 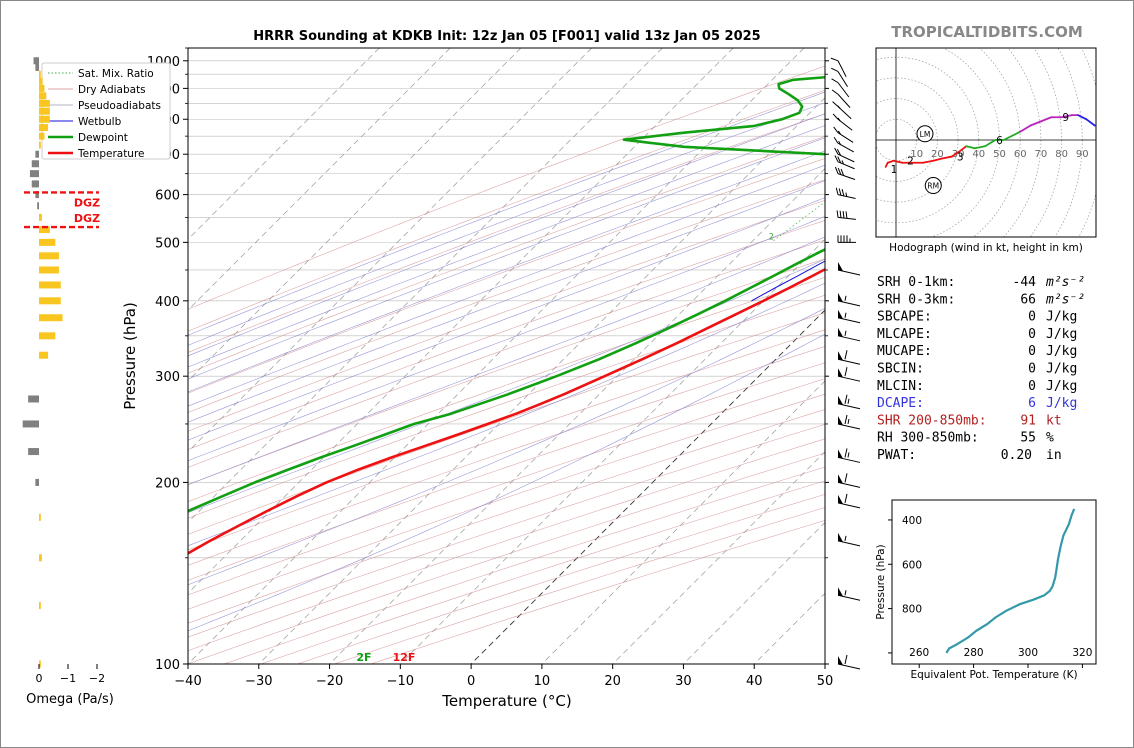 What do you see at coordinates (912, 565) in the screenshot?
I see `theta-e-y-tick-label: 600` at bounding box center [912, 565].